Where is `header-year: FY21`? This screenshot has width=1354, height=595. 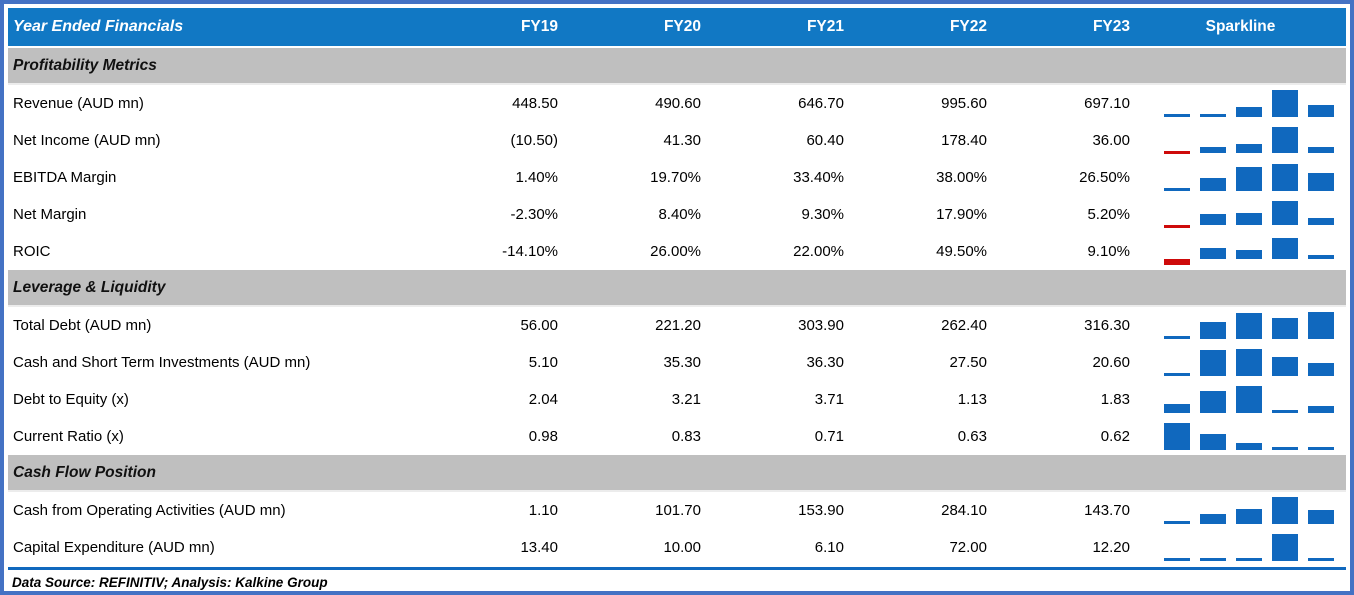
header-year: FY21 is located at coordinates (825, 26).